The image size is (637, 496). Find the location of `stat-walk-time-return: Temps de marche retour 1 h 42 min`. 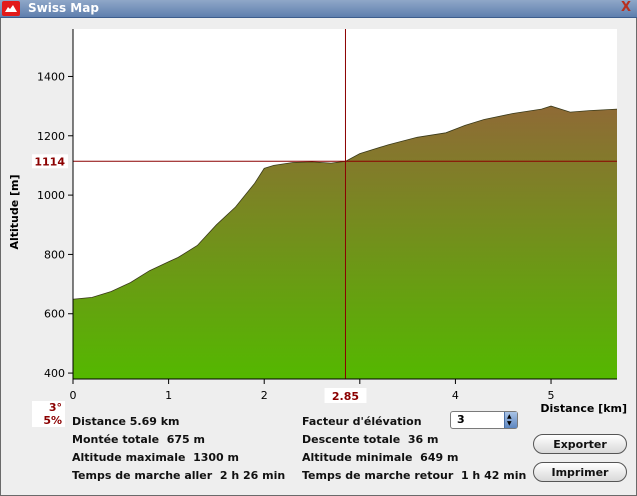

stat-walk-time-return: Temps de marche retour 1 h 42 min is located at coordinates (414, 475).